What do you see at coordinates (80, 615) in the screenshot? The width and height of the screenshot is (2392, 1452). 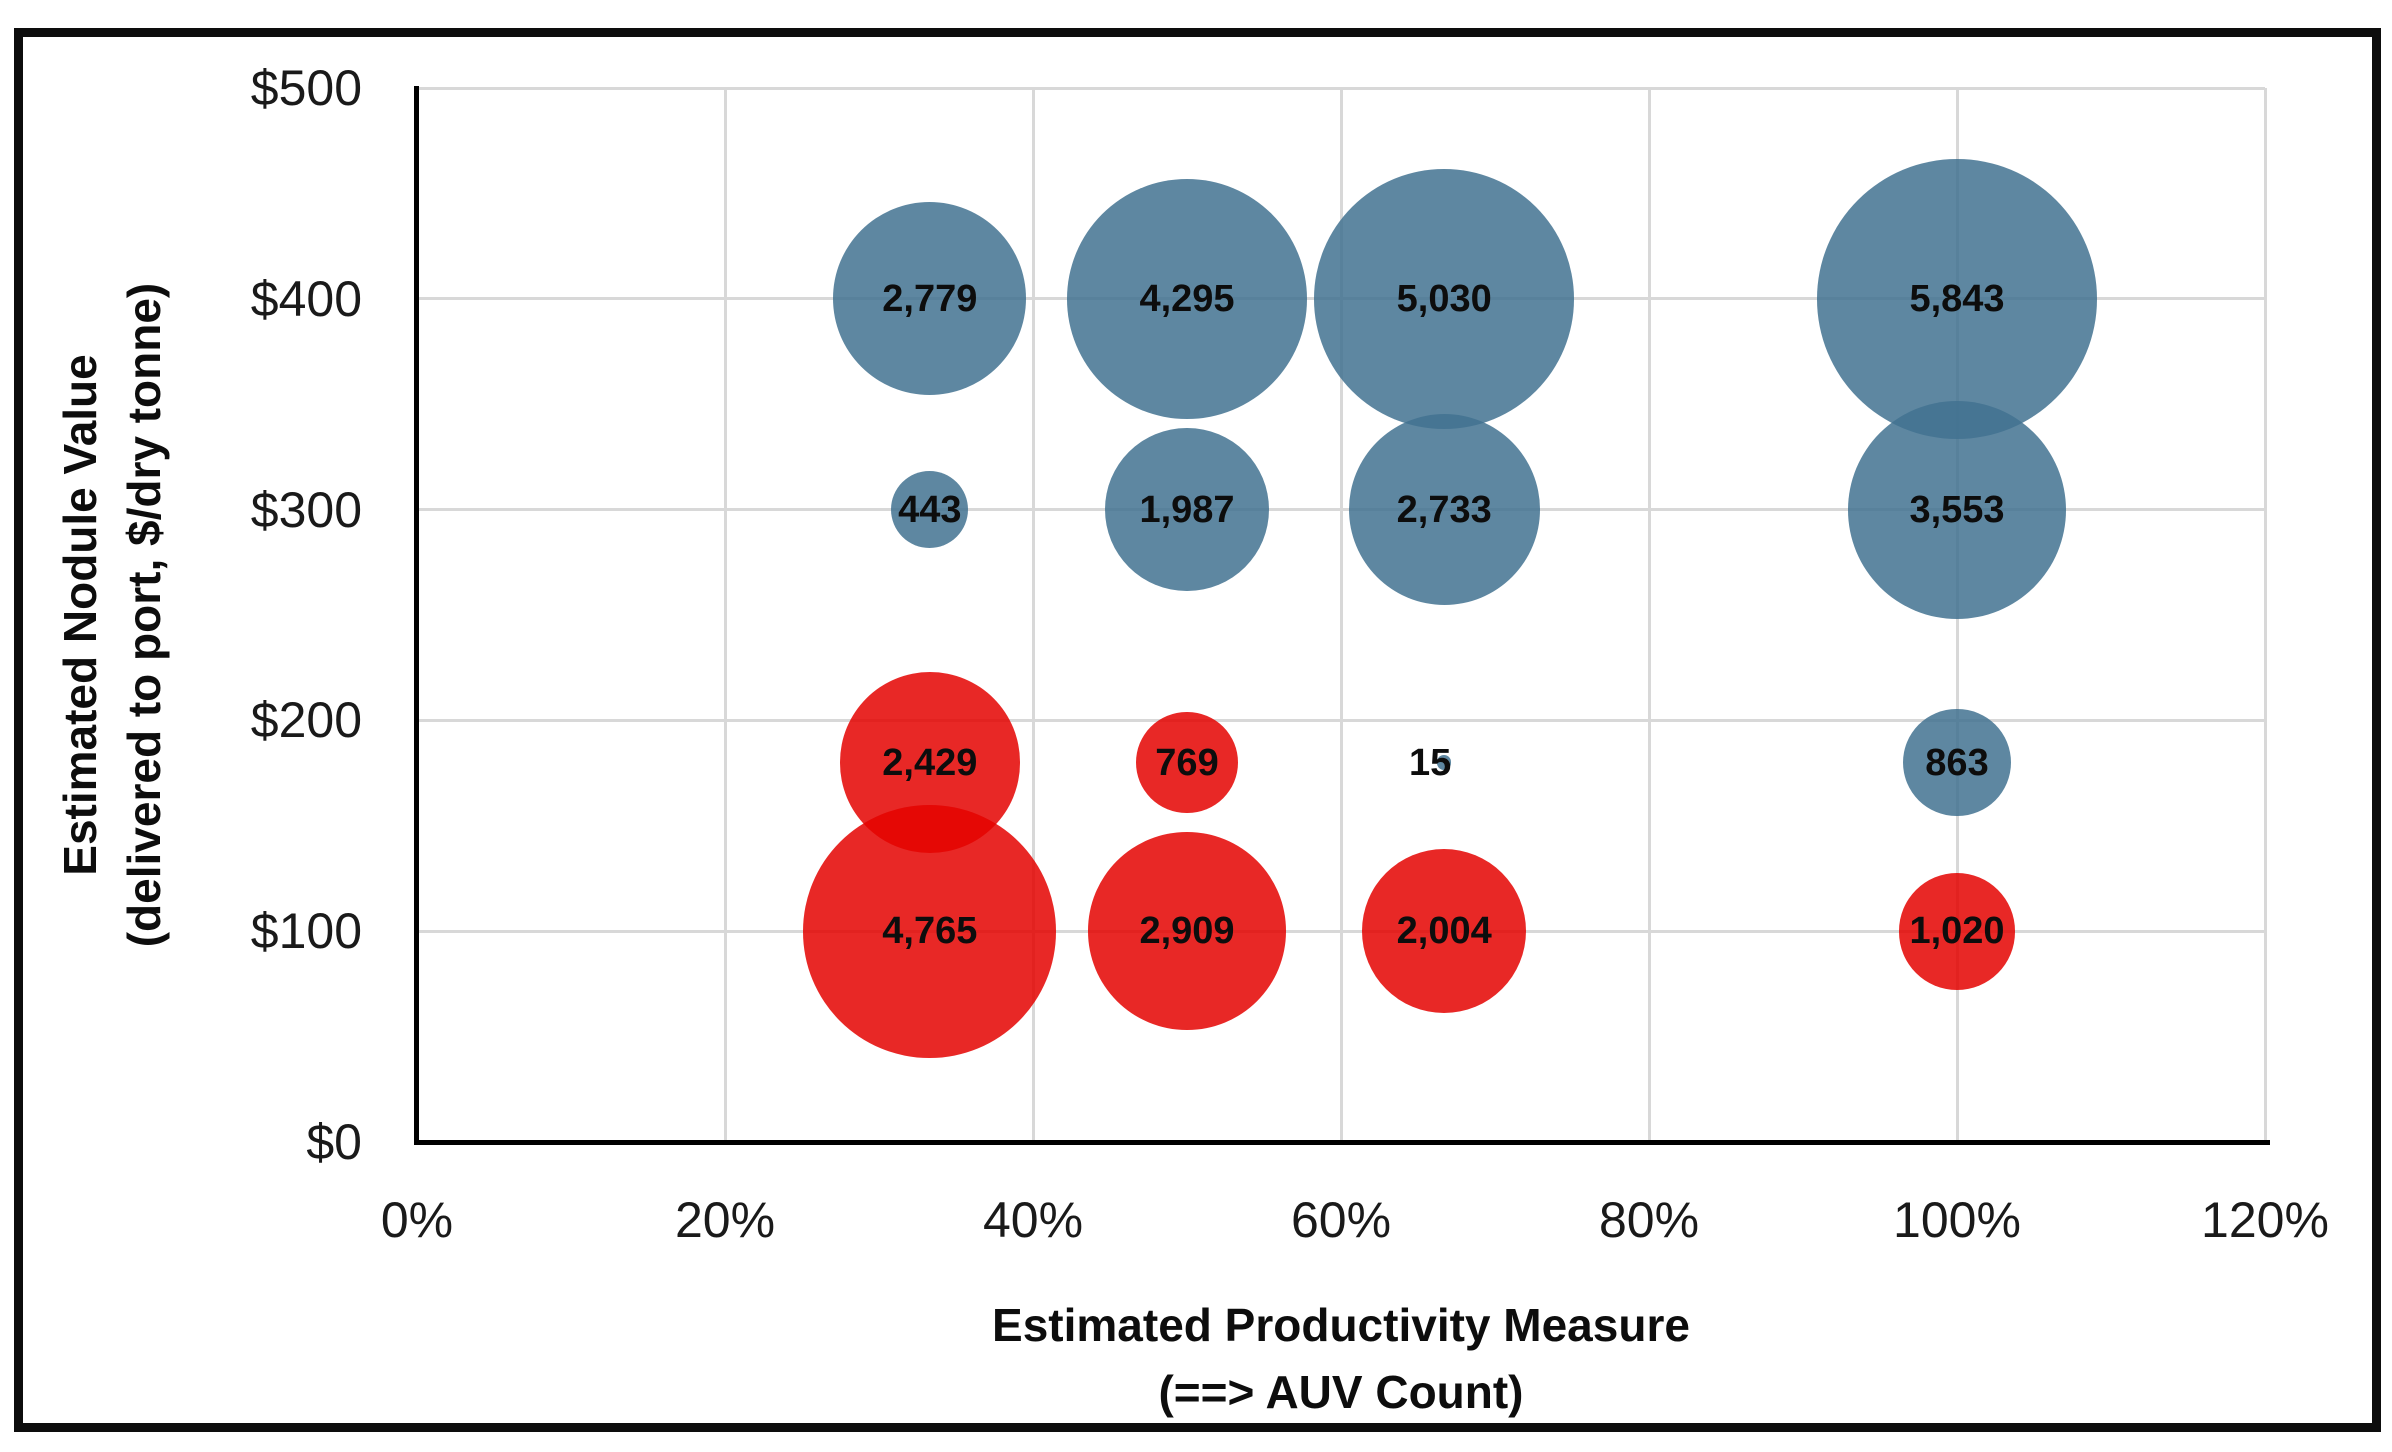 I see `y-axis-title-line1: Estimated Nodule Value` at bounding box center [80, 615].